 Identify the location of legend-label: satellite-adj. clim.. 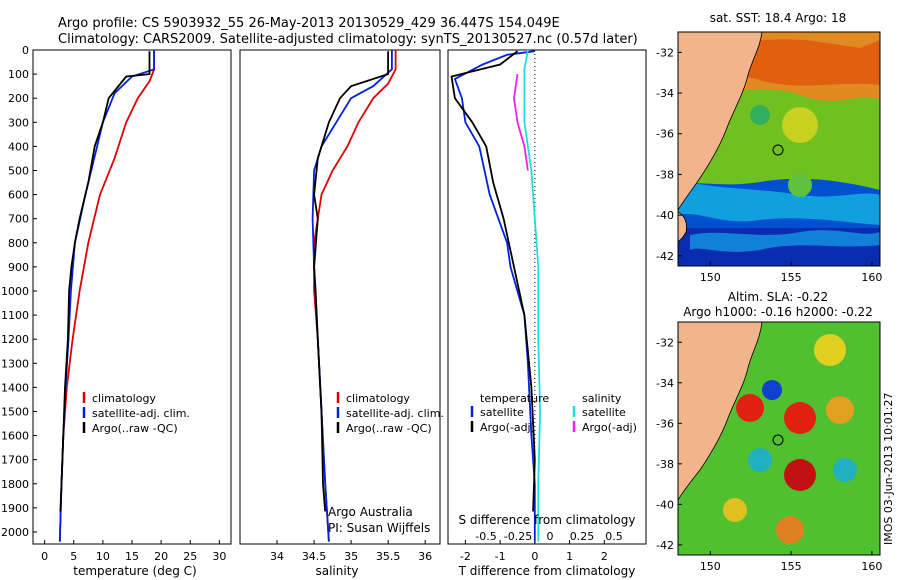
(395, 413).